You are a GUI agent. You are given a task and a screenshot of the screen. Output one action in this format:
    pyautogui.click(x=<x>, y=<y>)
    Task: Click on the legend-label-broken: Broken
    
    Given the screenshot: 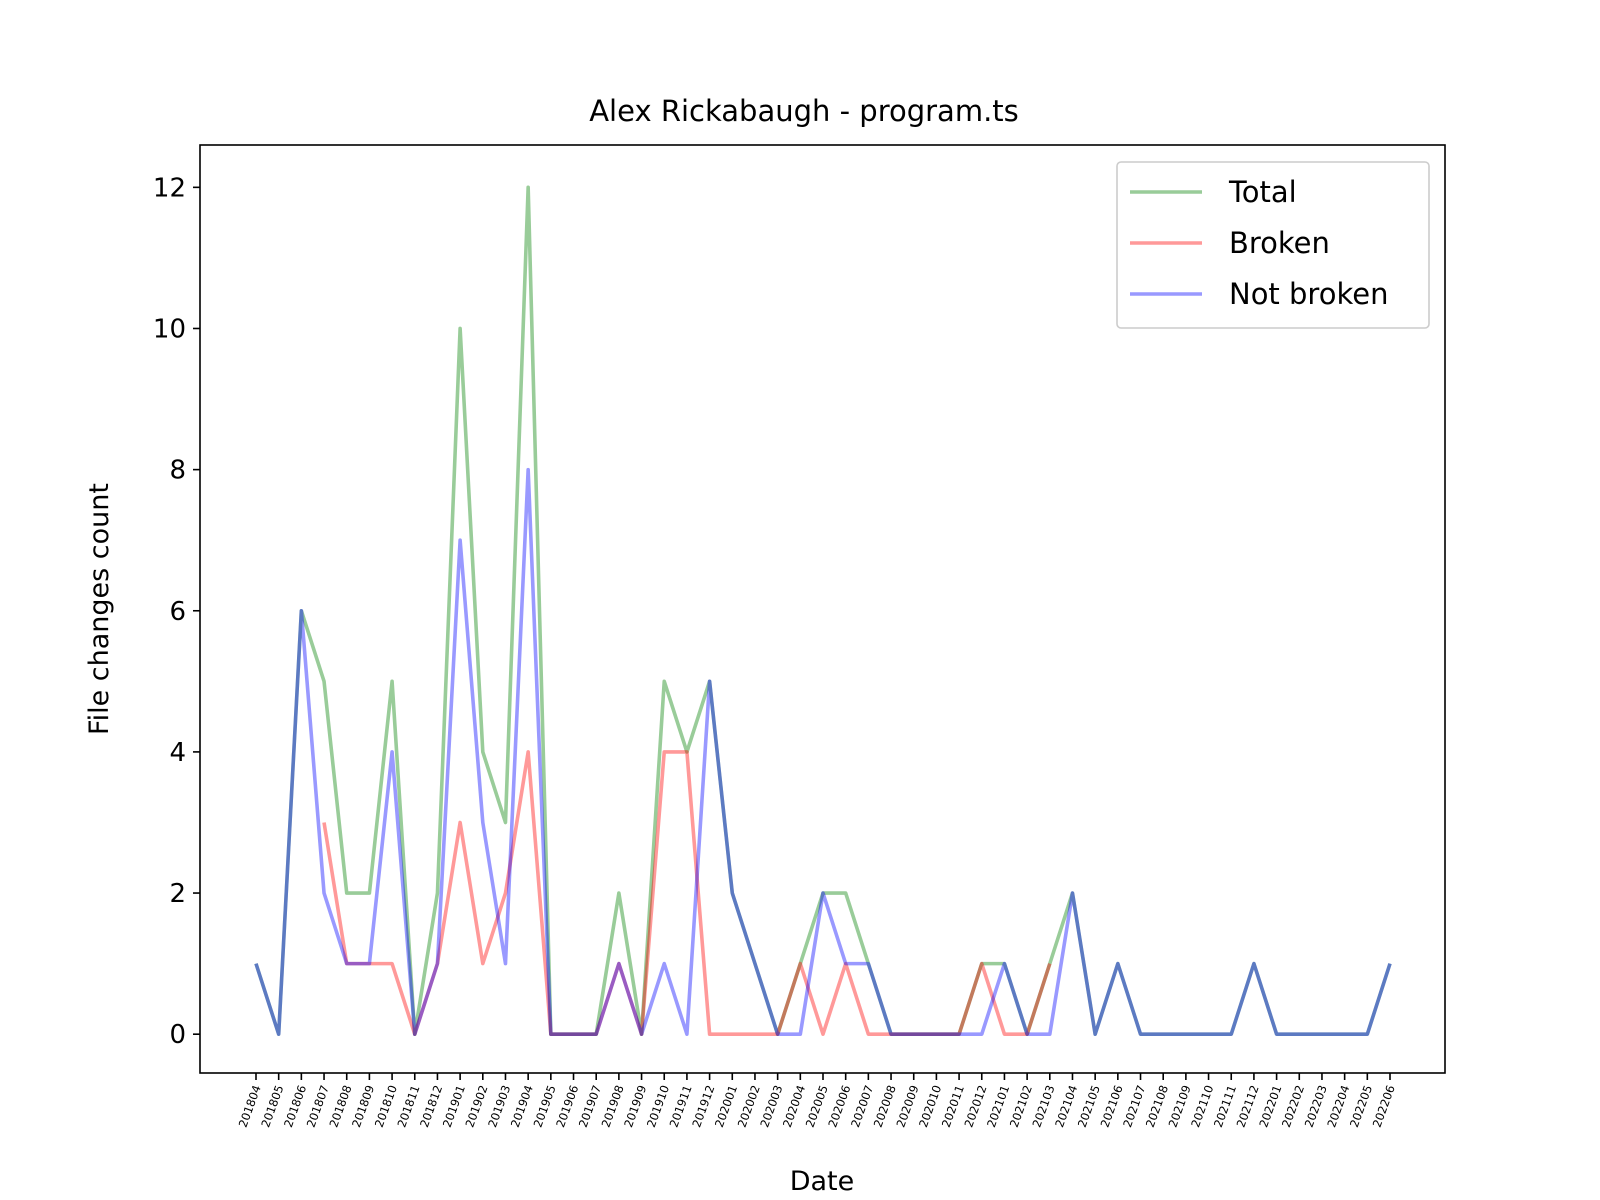 What is the action you would take?
    pyautogui.click(x=1279, y=243)
    